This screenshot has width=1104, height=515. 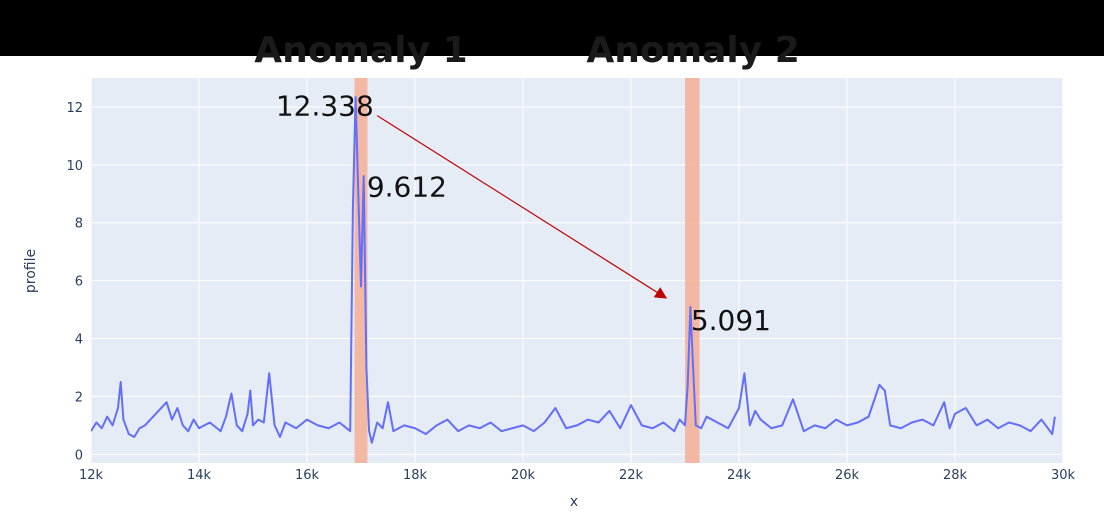 I want to click on y-tick-label: 6, so click(x=79, y=282).